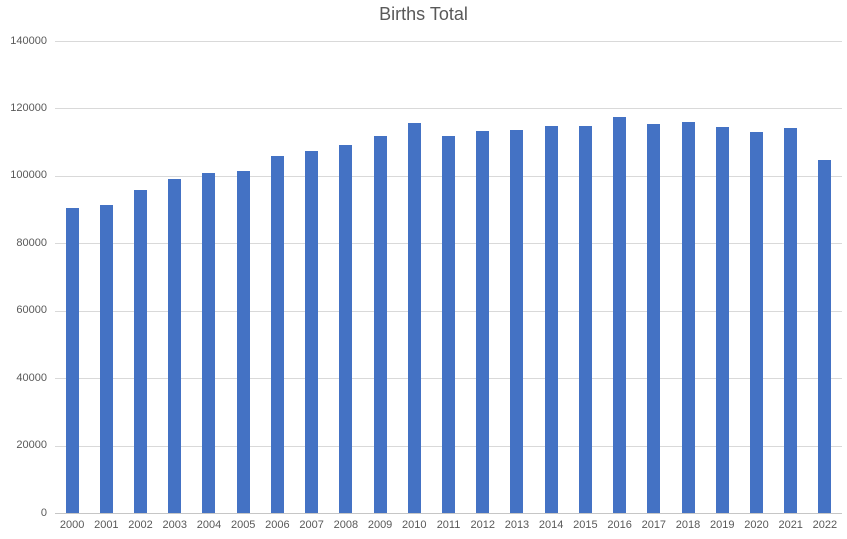 Image resolution: width=847 pixels, height=539 pixels. What do you see at coordinates (346, 525) in the screenshot?
I see `x-tick-label-2008: 2008` at bounding box center [346, 525].